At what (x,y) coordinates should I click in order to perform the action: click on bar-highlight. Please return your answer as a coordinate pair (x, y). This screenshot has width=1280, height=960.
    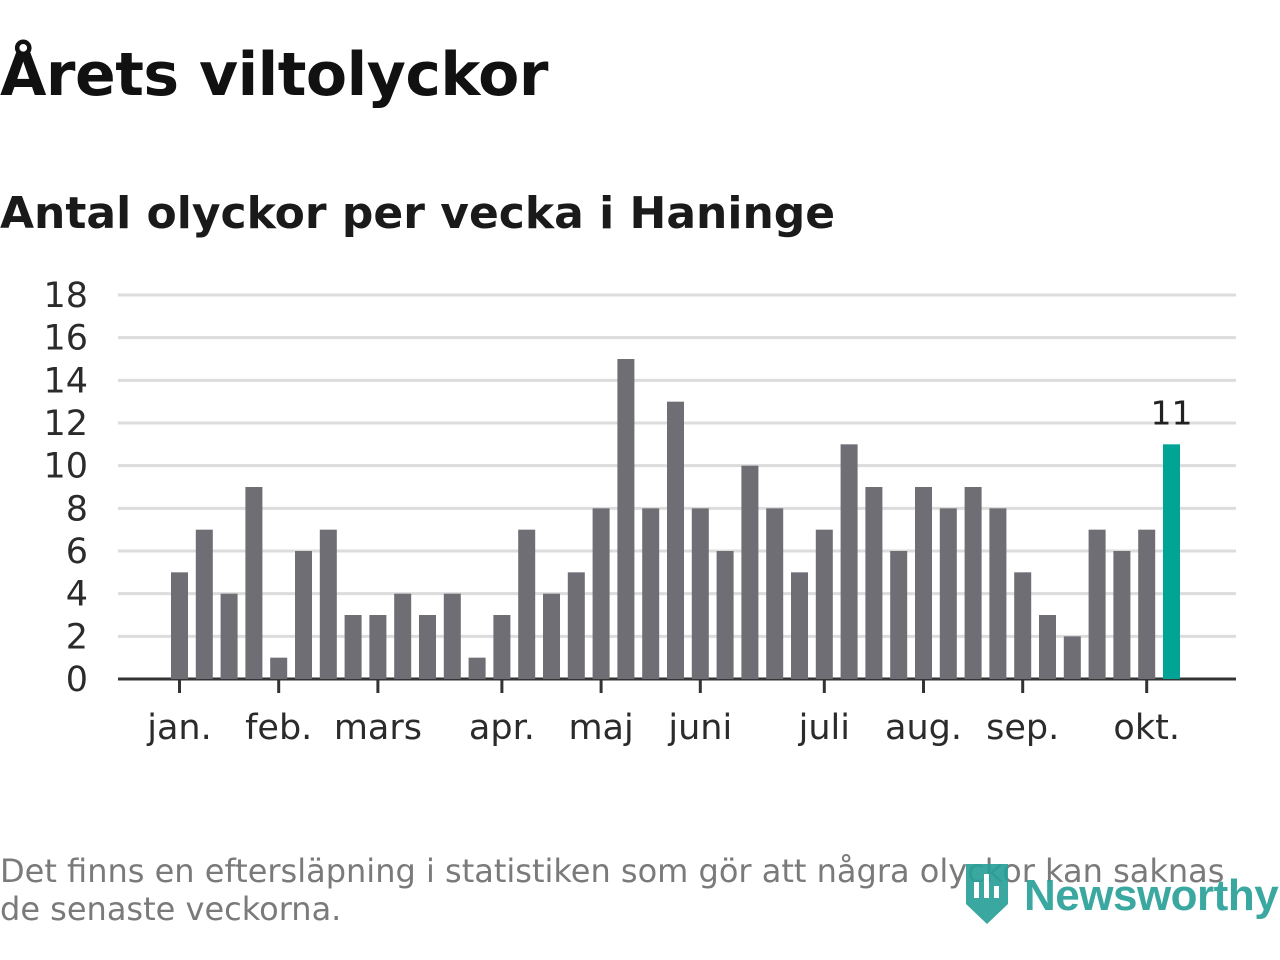
    Looking at the image, I should click on (1171, 561).